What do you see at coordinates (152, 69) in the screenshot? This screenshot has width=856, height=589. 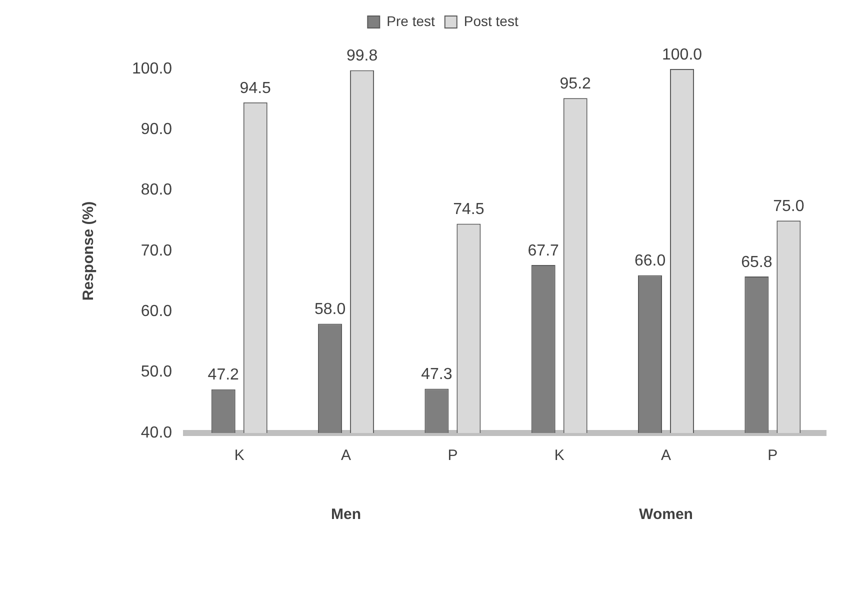 I see `y-tick-label: 100.0` at bounding box center [152, 69].